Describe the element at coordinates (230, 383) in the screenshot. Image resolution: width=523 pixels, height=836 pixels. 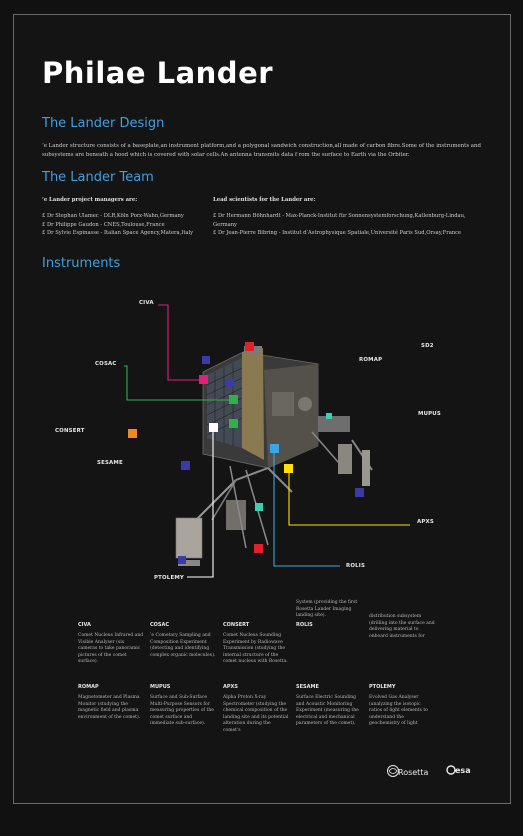
I see `consert-antenna-marker` at that location.